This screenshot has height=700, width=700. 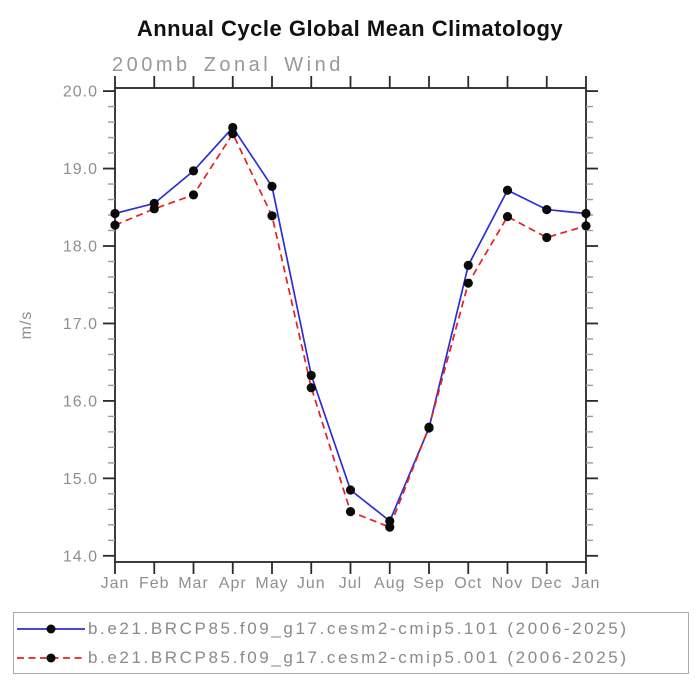 I want to click on x-tick-label: Feb, so click(x=154, y=583).